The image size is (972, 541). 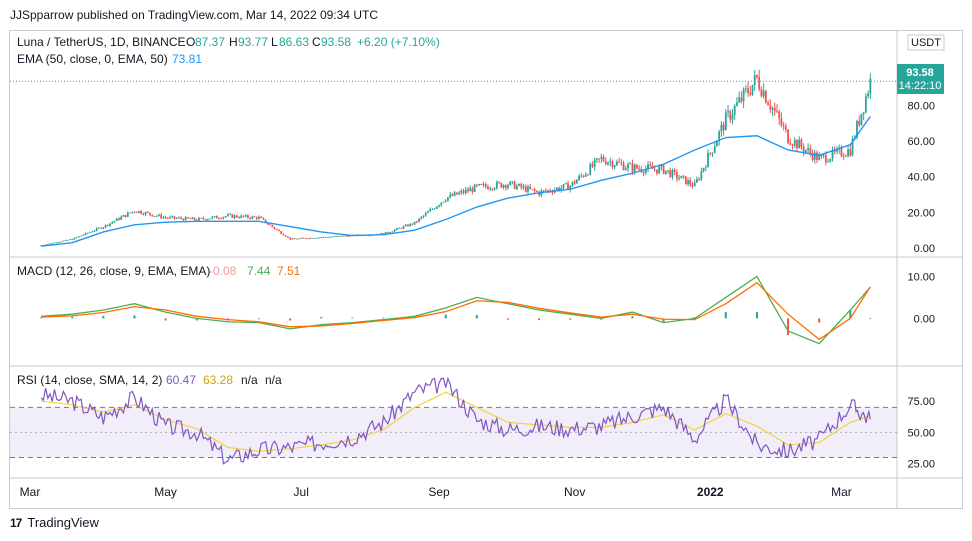 I want to click on symbol-label: Luna / TetherUS, 1D, BINANCE, so click(x=101, y=42).